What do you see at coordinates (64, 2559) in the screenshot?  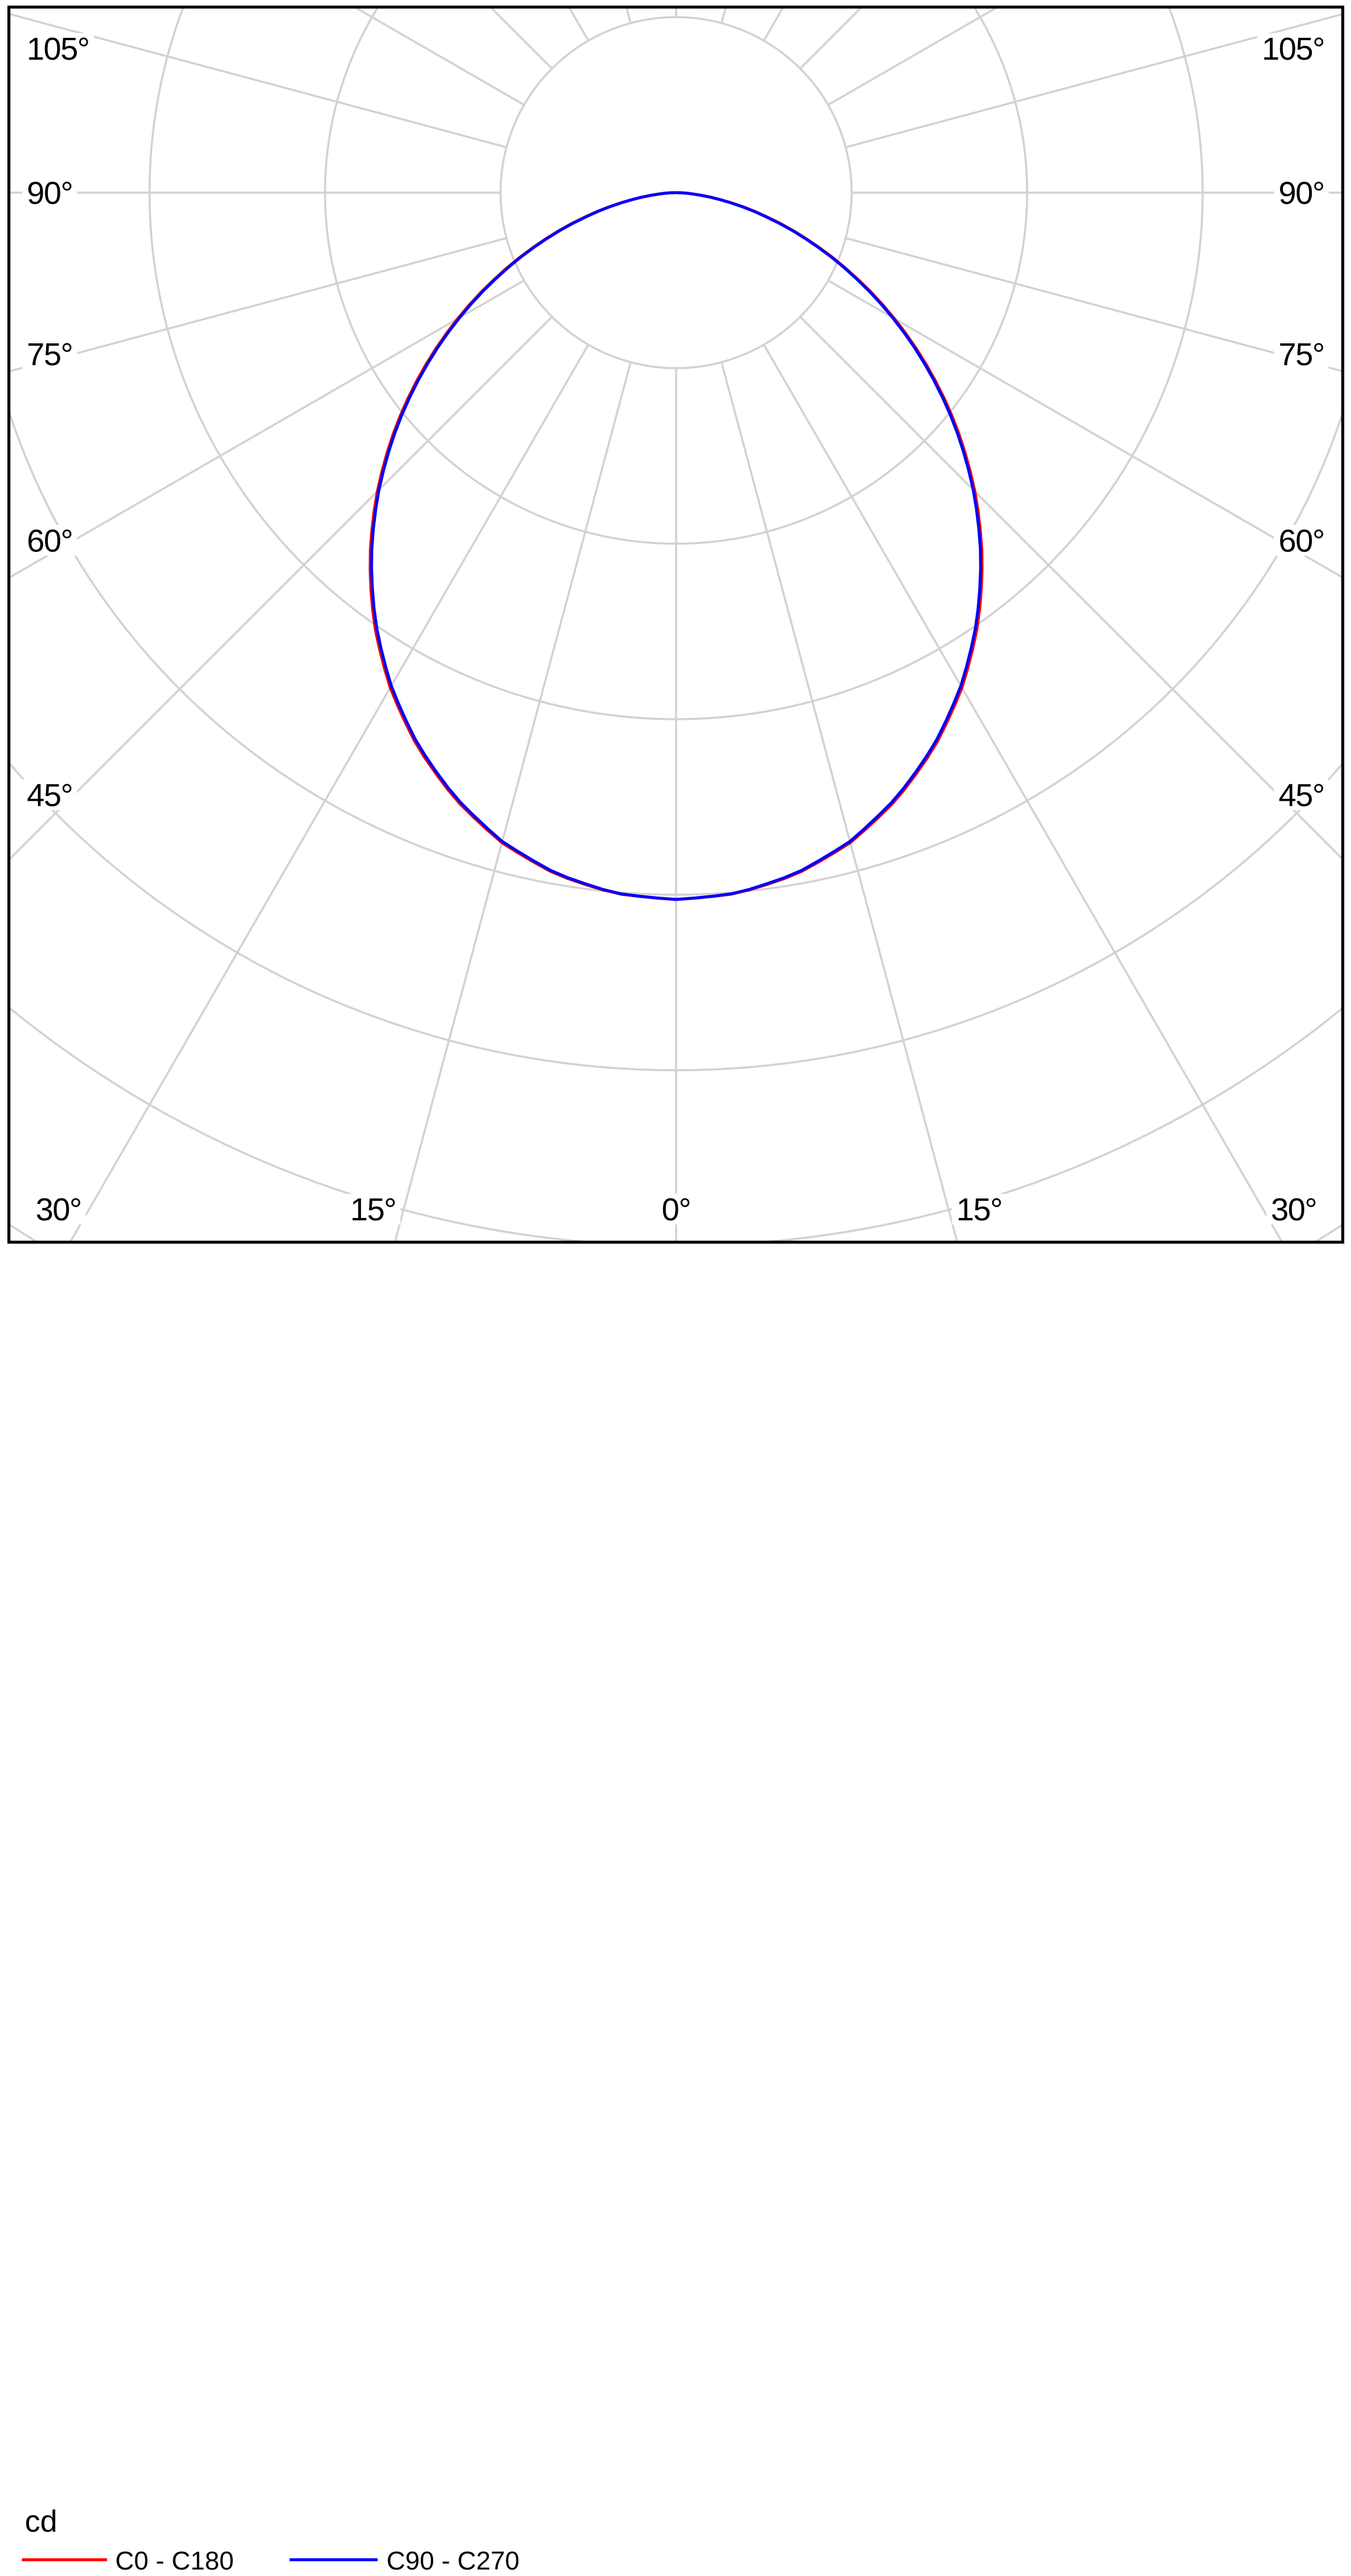 I see `legend-line-c0-c180` at bounding box center [64, 2559].